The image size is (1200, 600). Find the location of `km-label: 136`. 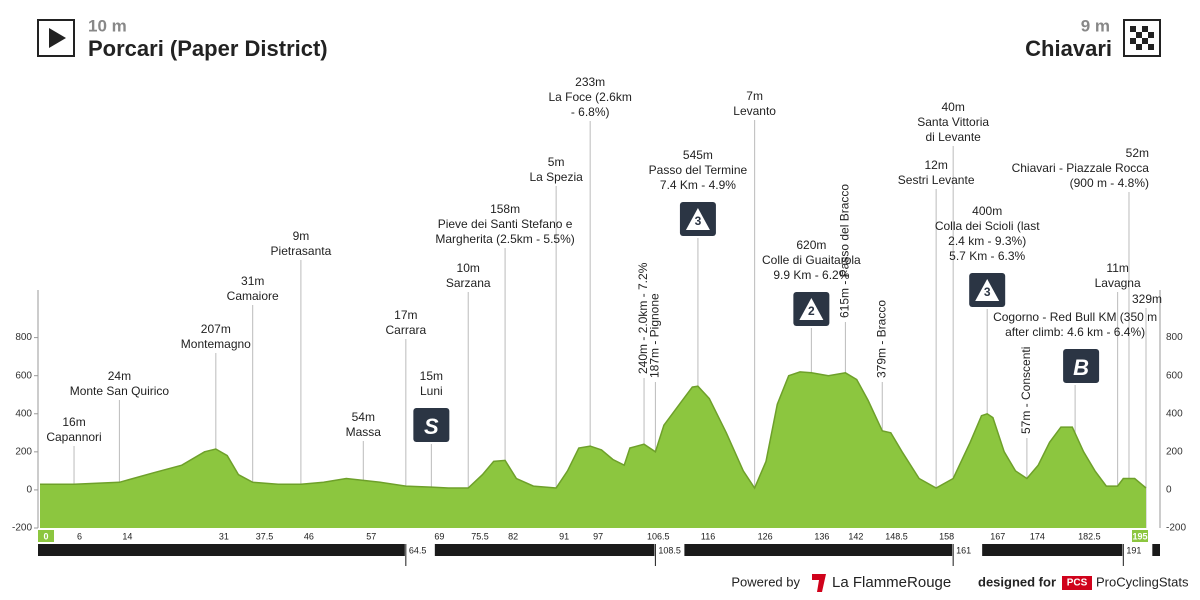

km-label: 136 is located at coordinates (821, 536).